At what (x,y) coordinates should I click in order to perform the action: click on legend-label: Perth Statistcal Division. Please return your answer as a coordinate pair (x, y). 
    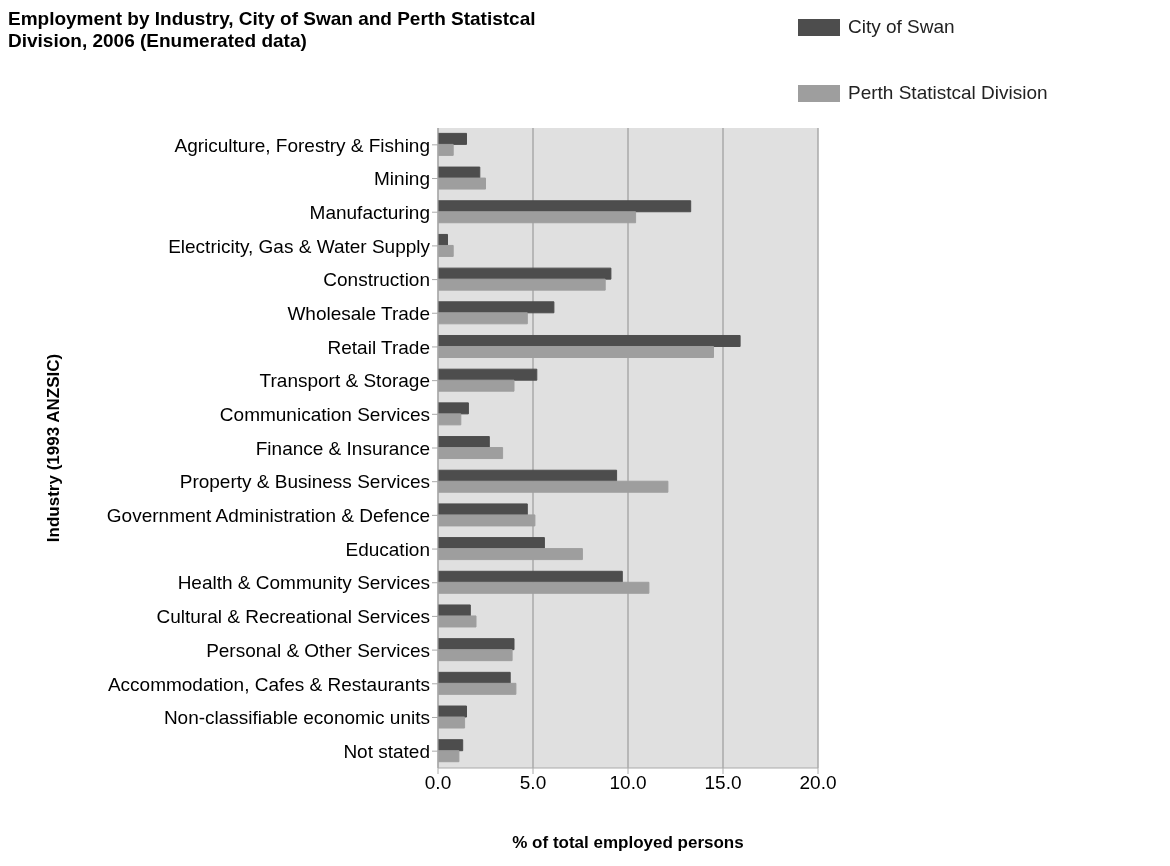
    Looking at the image, I should click on (948, 93).